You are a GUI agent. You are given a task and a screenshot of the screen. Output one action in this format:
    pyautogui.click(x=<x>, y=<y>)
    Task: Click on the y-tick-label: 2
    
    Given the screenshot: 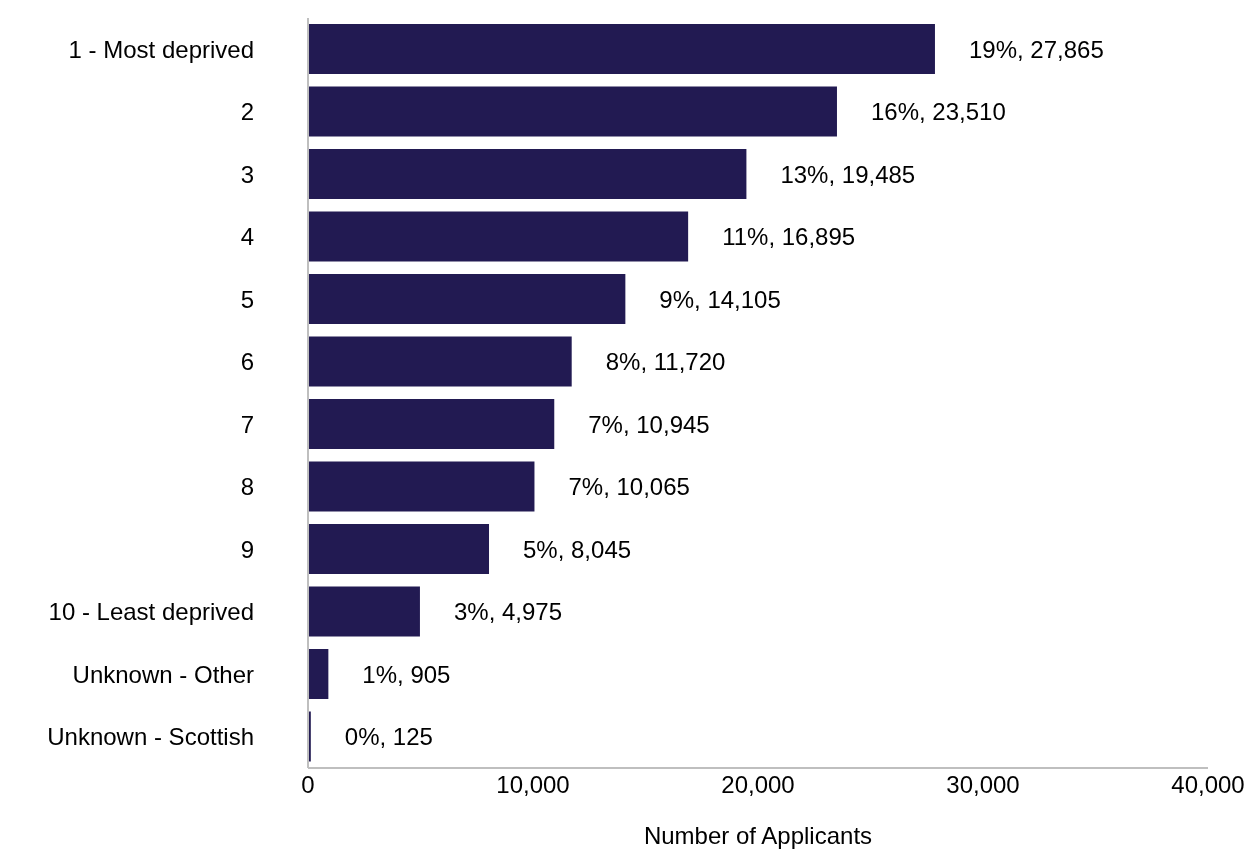 What is the action you would take?
    pyautogui.click(x=247, y=112)
    